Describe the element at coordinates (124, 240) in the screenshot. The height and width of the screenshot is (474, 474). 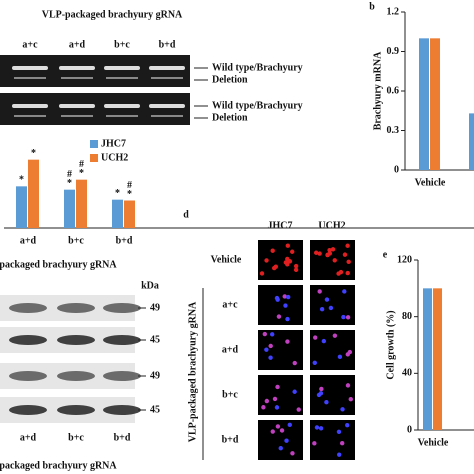
I see `x-tick-label: b+d` at that location.